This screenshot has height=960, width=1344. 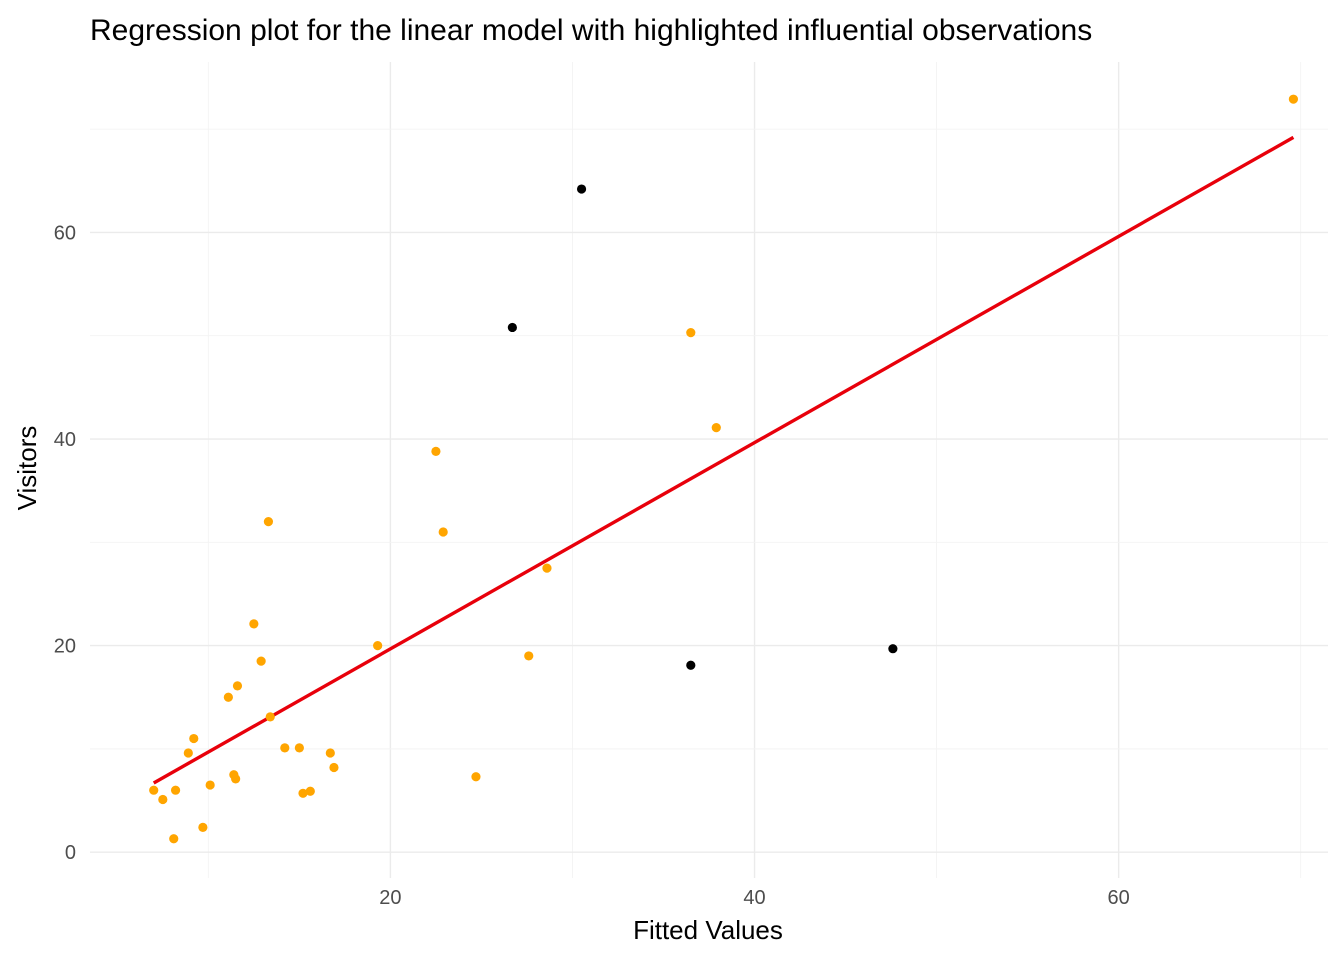 I want to click on x-axis-ticks: 20 40 60, so click(x=754, y=898).